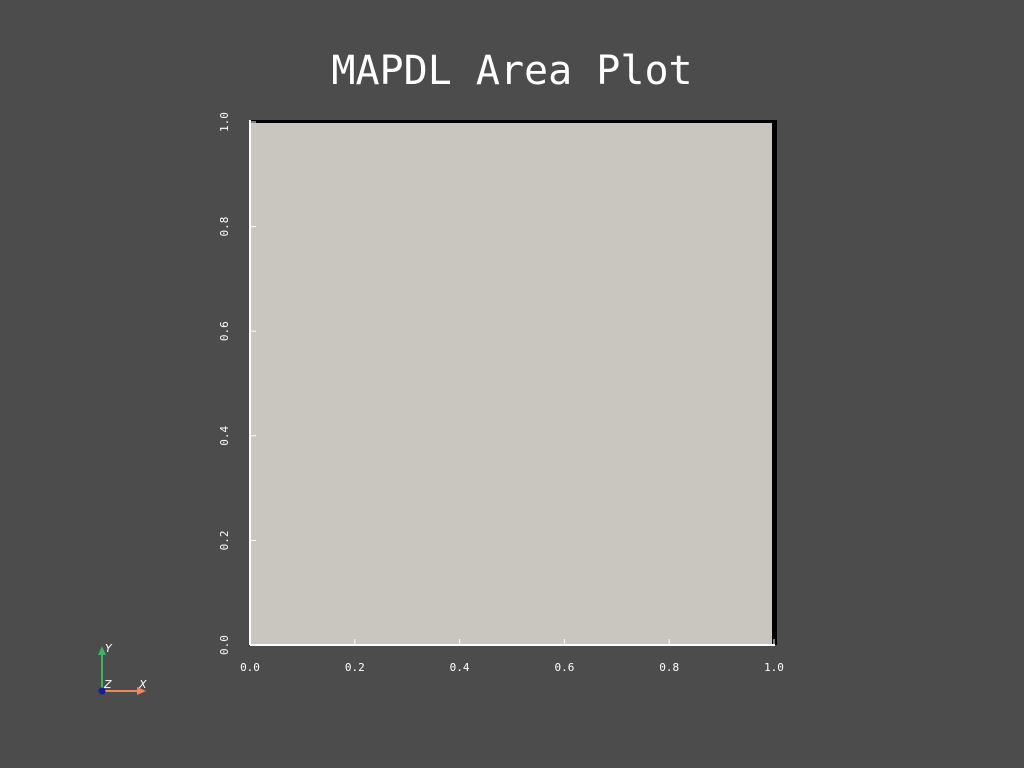  Describe the element at coordinates (669, 667) in the screenshot. I see `x-tick-label: 0.8` at that location.